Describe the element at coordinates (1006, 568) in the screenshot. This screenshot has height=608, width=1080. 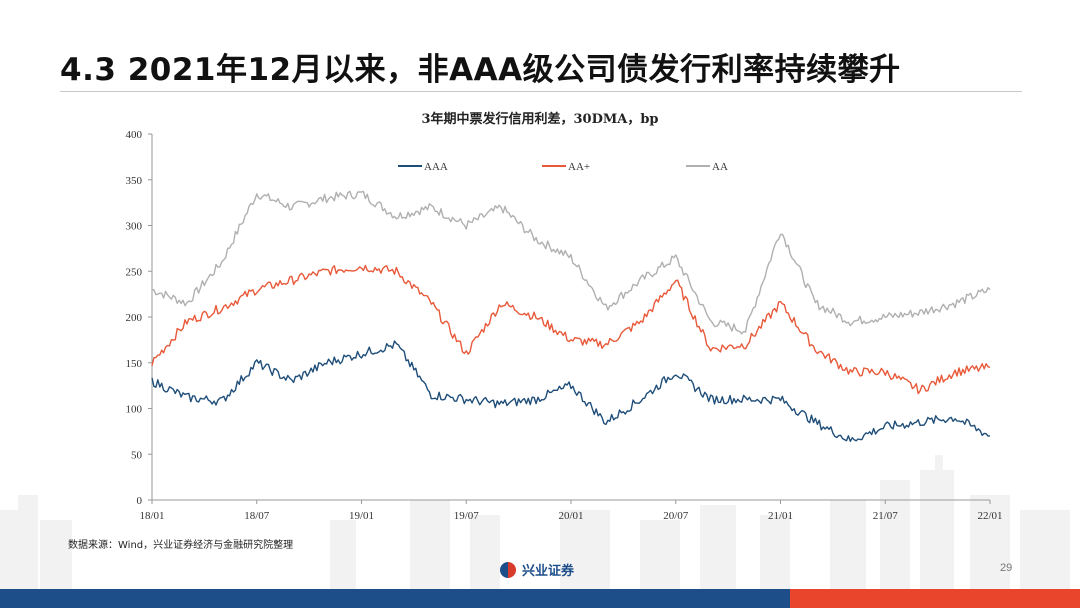
I see `page-number: 29` at that location.